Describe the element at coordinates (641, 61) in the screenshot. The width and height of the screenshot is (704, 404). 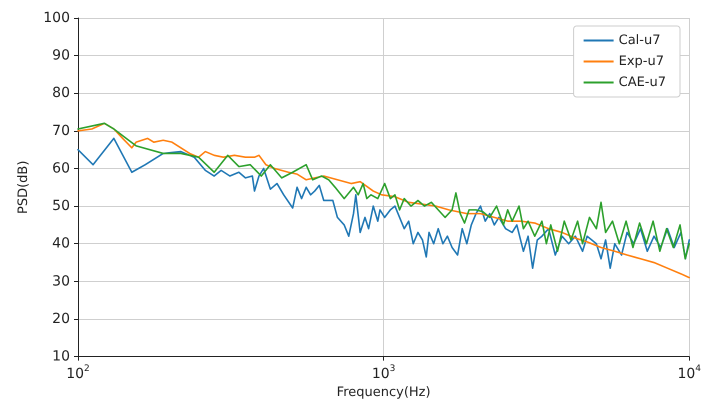
I see `legend-label: Exp-u7` at that location.